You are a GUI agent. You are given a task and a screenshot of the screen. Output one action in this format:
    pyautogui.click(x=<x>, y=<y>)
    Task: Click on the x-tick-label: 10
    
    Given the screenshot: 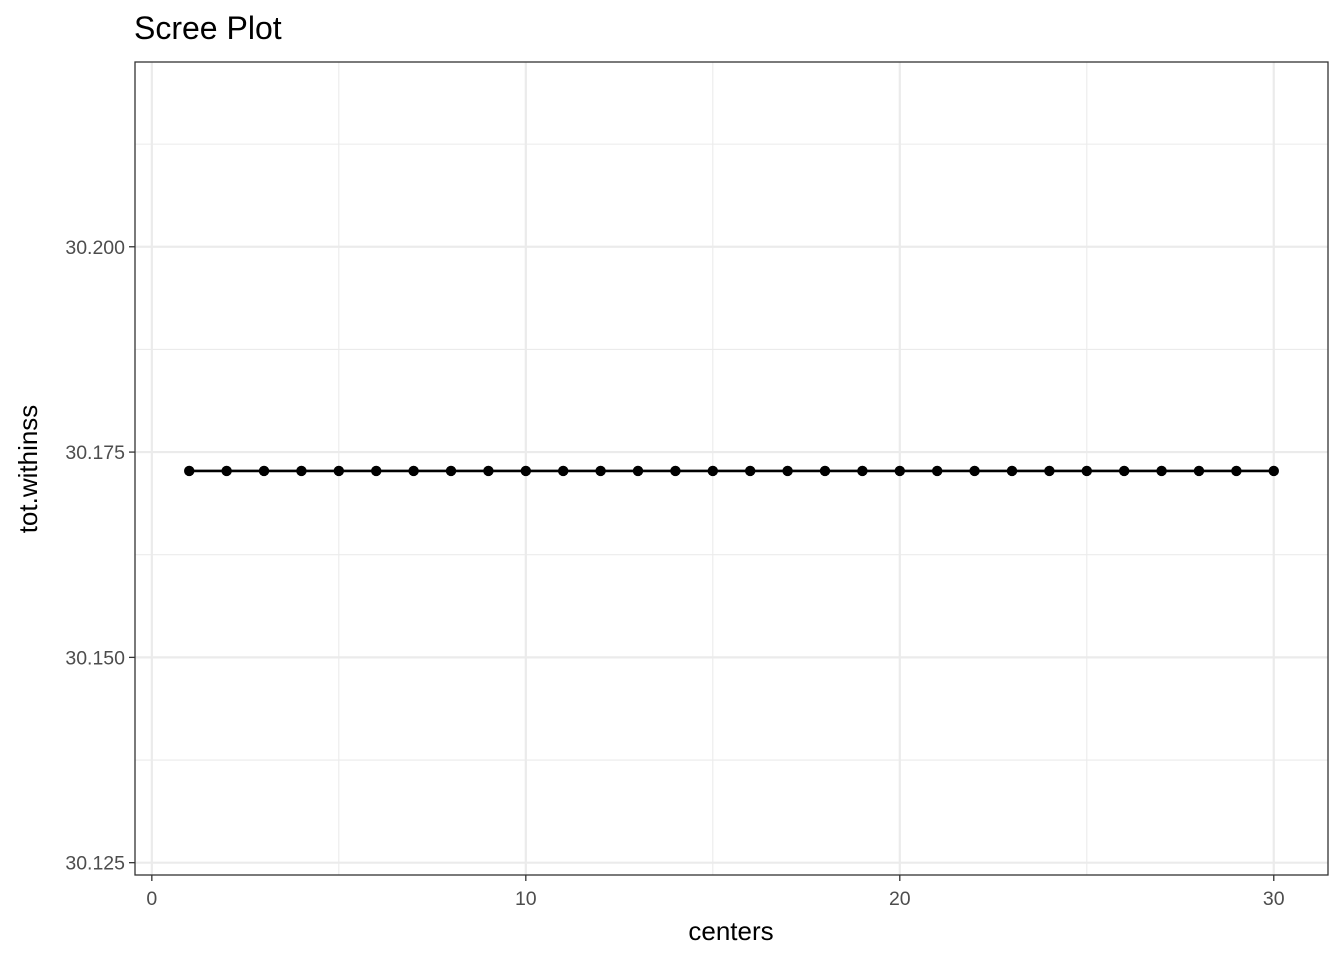 What is the action you would take?
    pyautogui.click(x=526, y=899)
    